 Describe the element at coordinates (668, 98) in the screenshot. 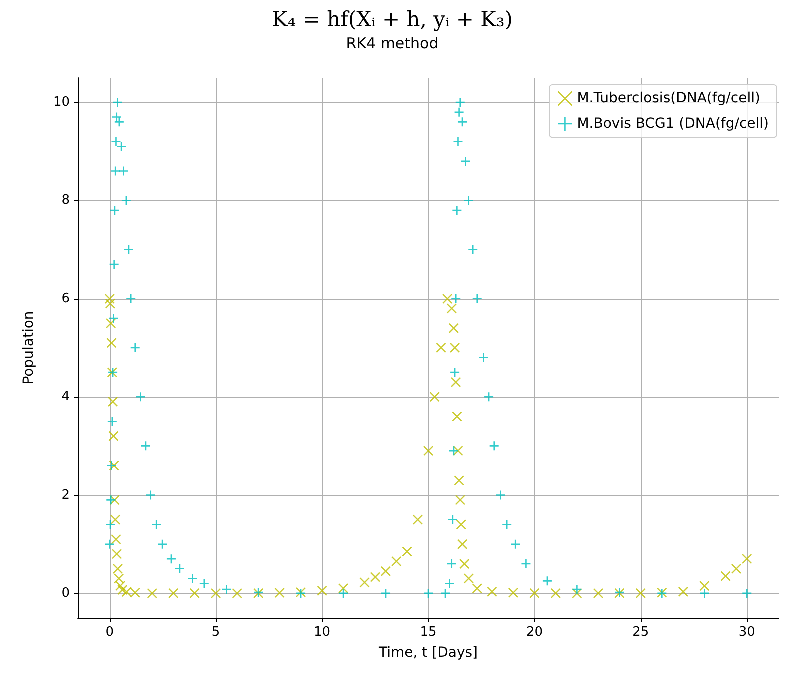

I see `legend-label: M.Tuberclosis(DNA(fg/cell)` at that location.